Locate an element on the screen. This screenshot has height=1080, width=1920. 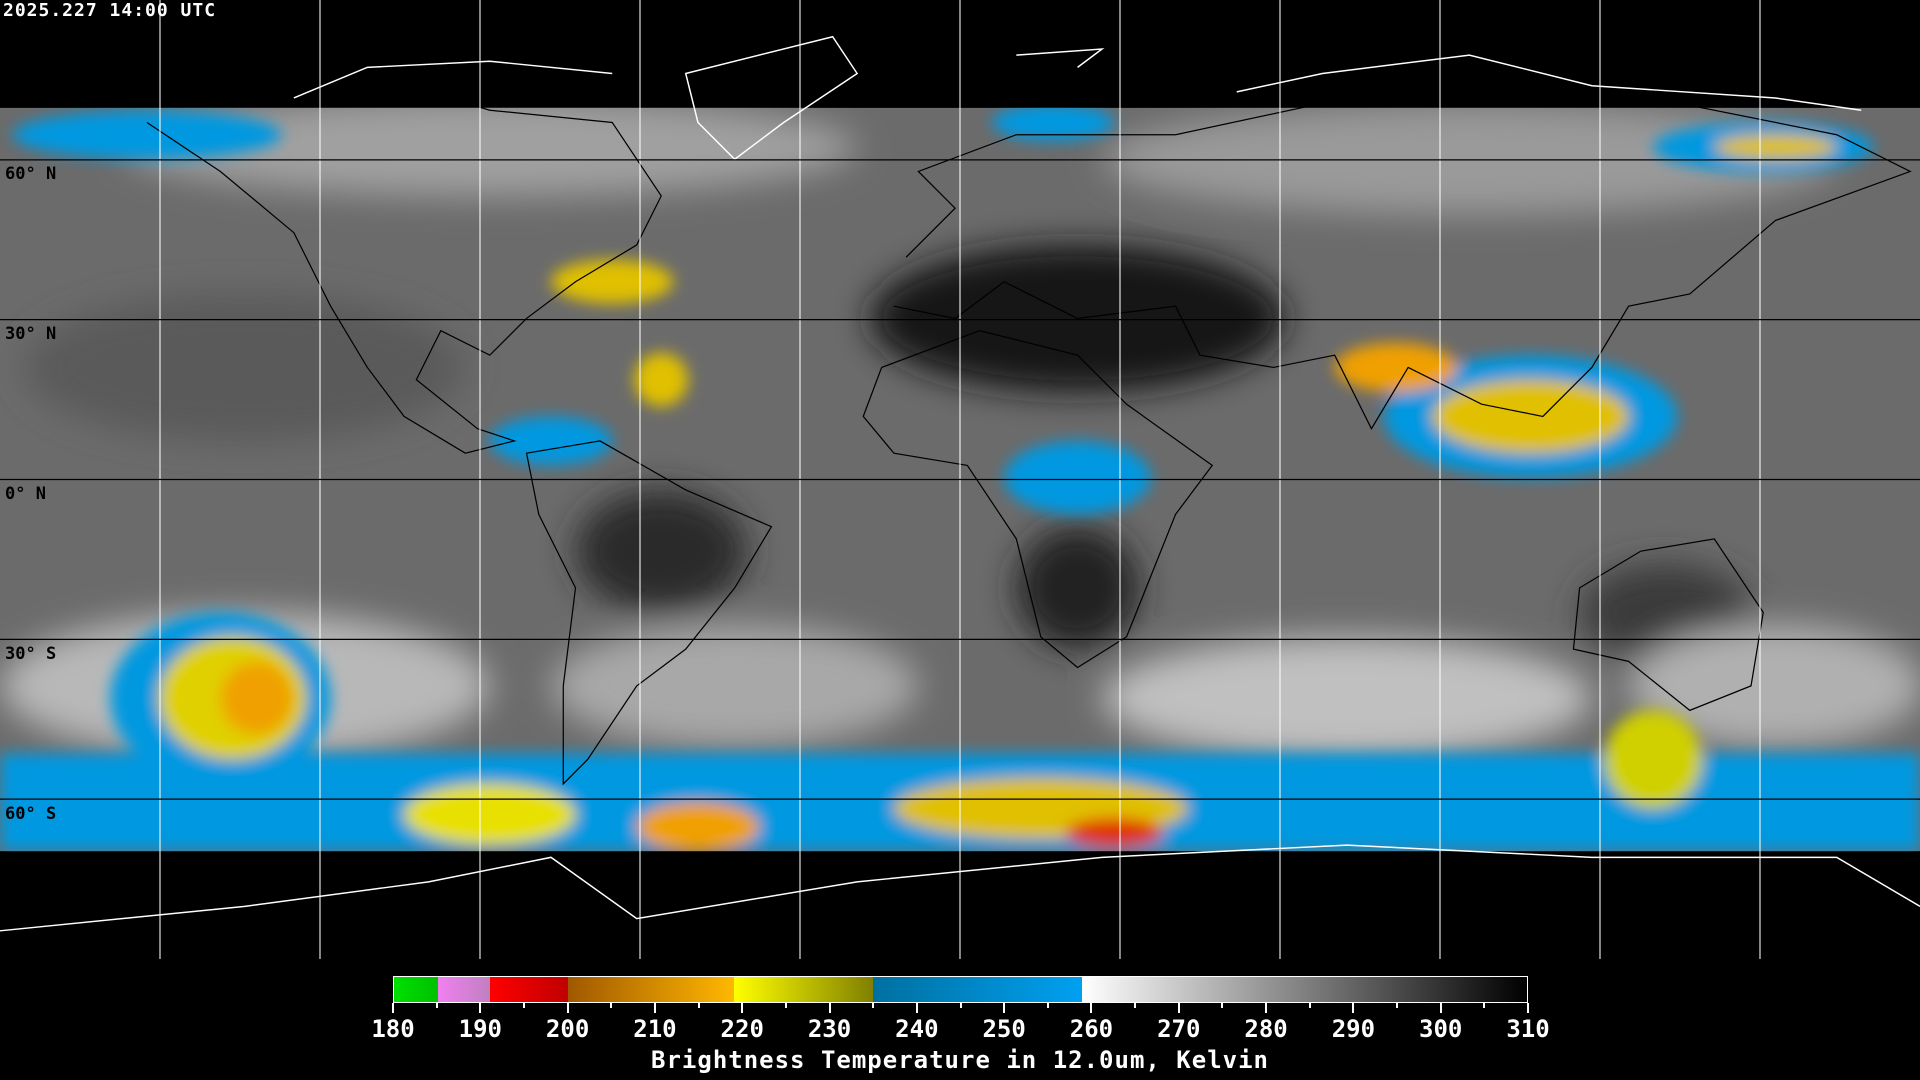
colorbar-tick-label: 190 is located at coordinates (480, 1029).